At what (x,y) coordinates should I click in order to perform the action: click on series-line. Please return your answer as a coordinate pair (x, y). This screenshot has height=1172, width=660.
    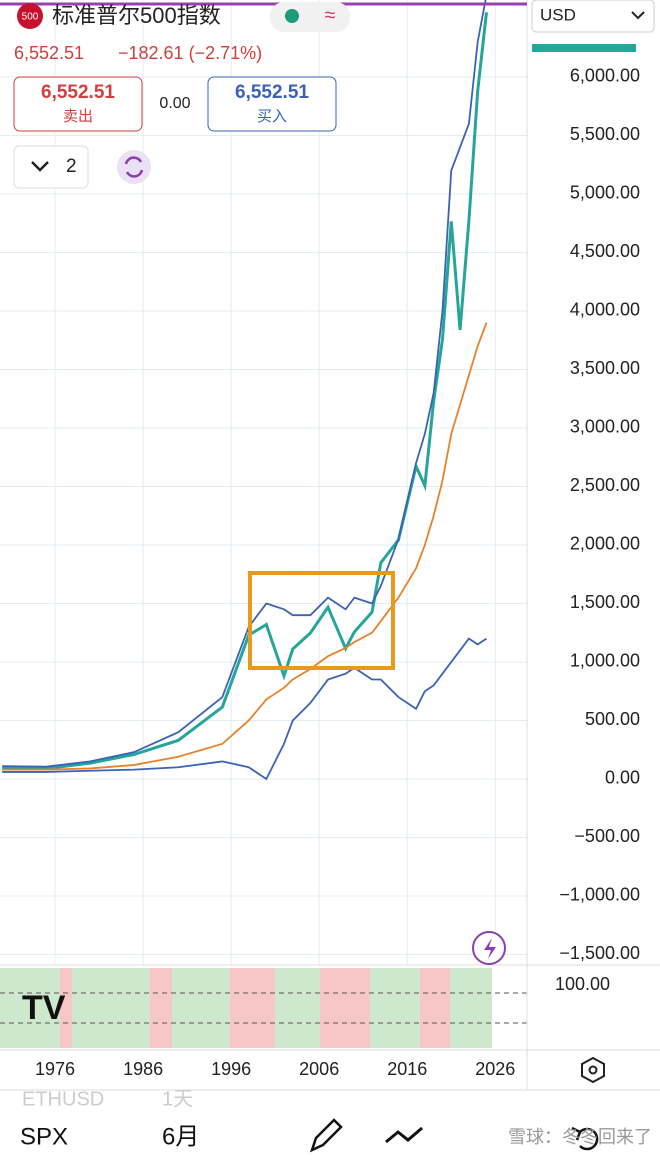
    Looking at the image, I should click on (244, 709).